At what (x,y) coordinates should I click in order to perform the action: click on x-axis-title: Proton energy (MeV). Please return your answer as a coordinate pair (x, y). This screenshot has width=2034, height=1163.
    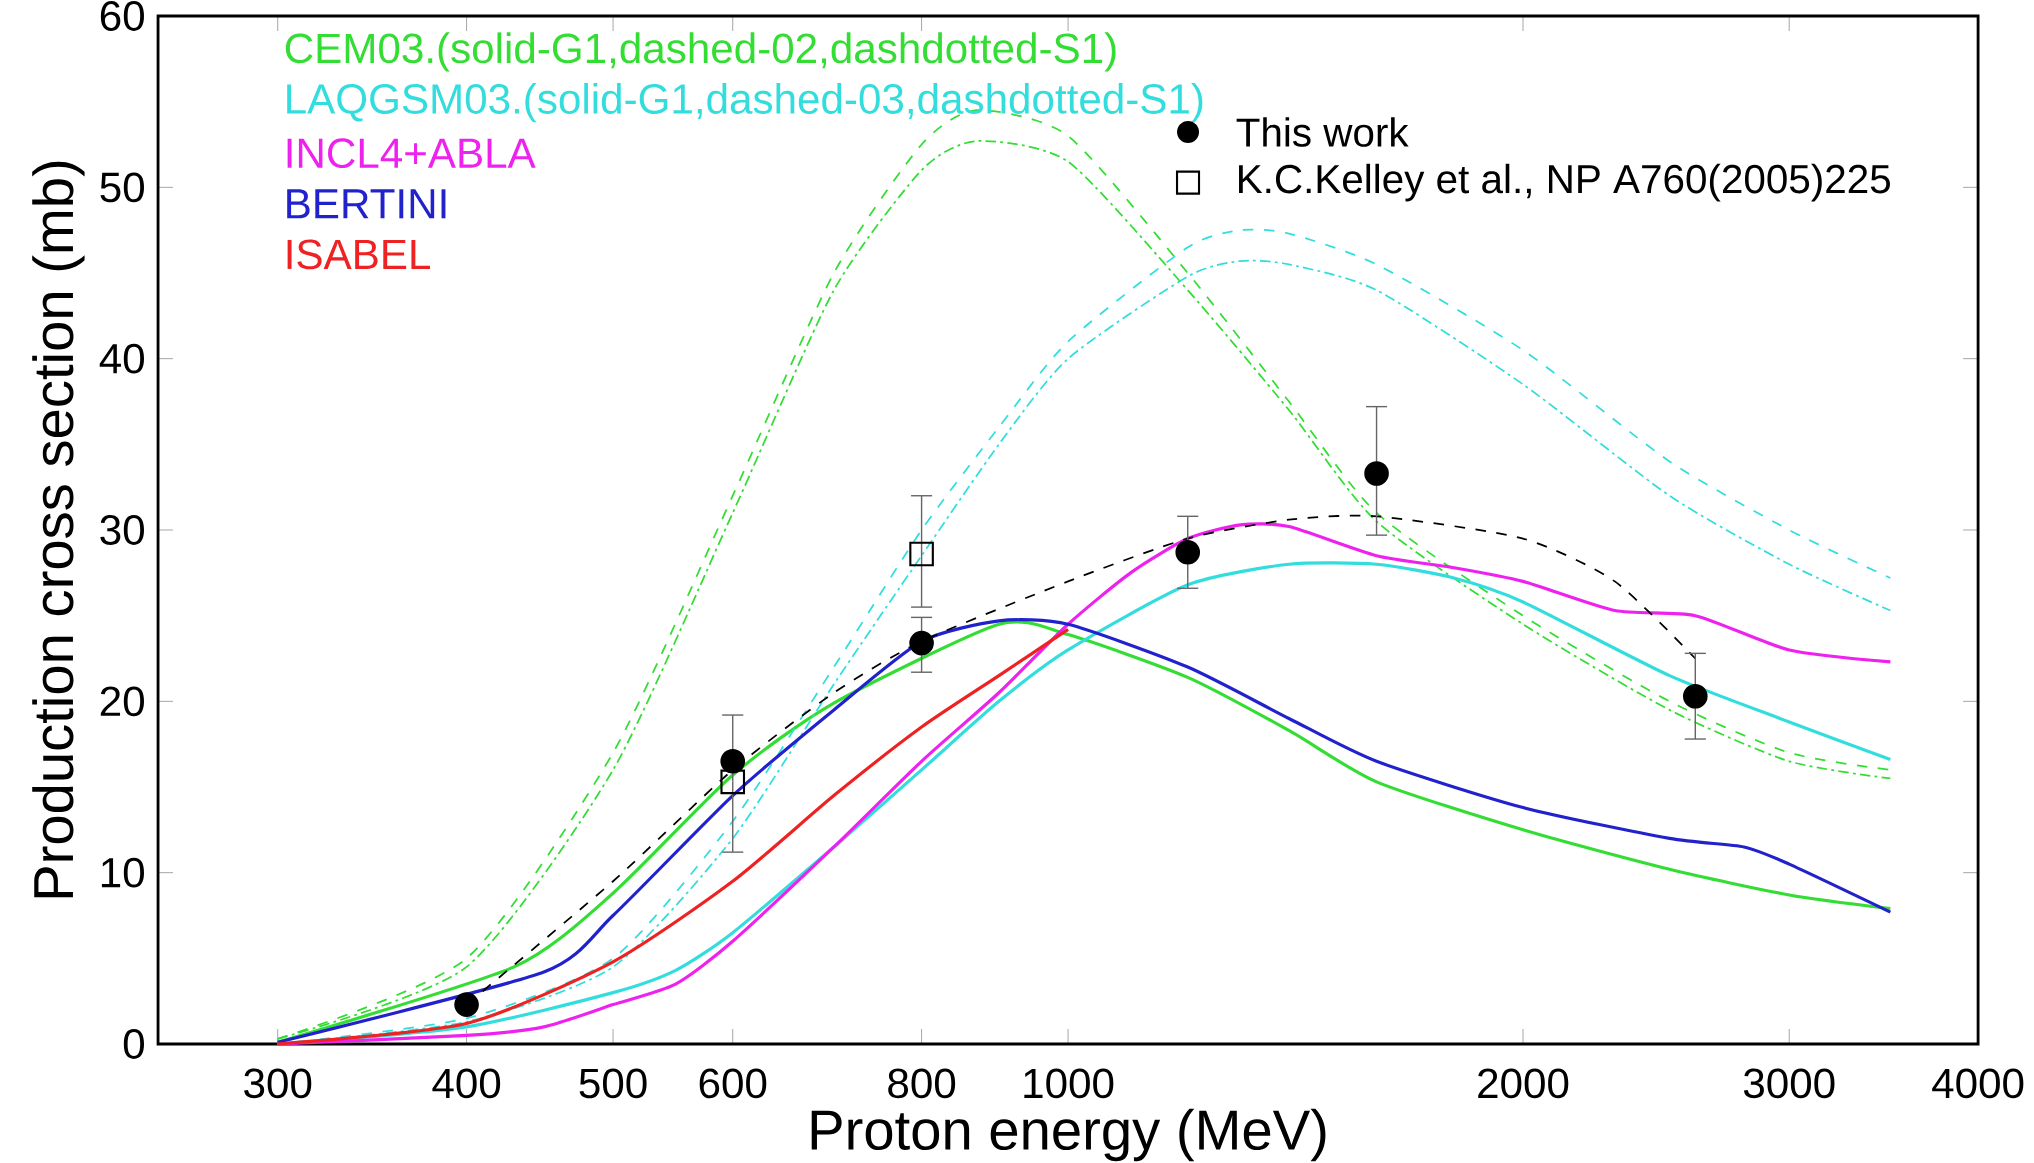
    Looking at the image, I should click on (1068, 1135).